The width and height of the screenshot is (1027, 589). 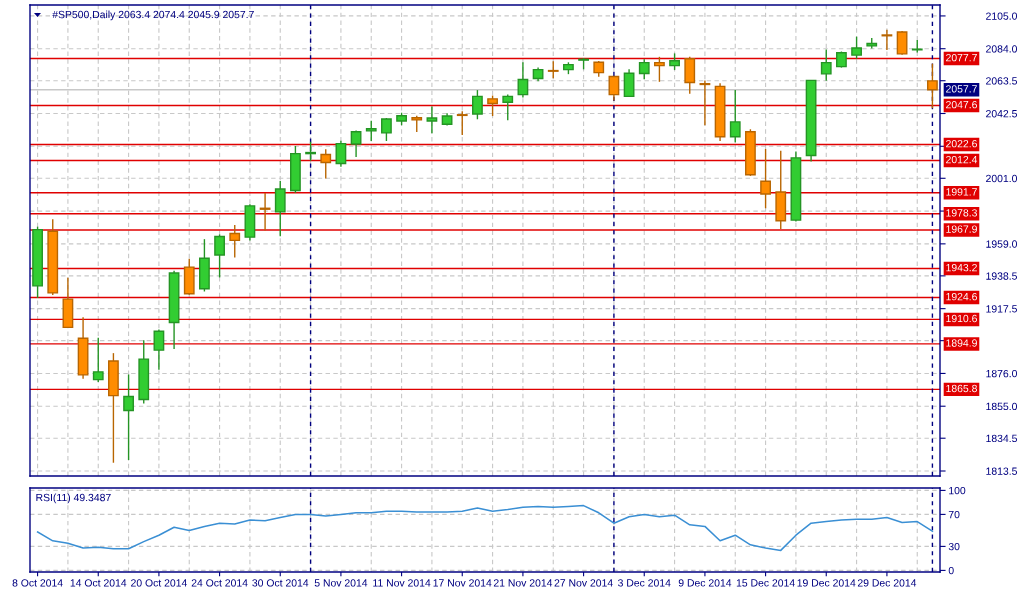 I want to click on x-tick-label: 3 Dec 2014, so click(x=644, y=583).